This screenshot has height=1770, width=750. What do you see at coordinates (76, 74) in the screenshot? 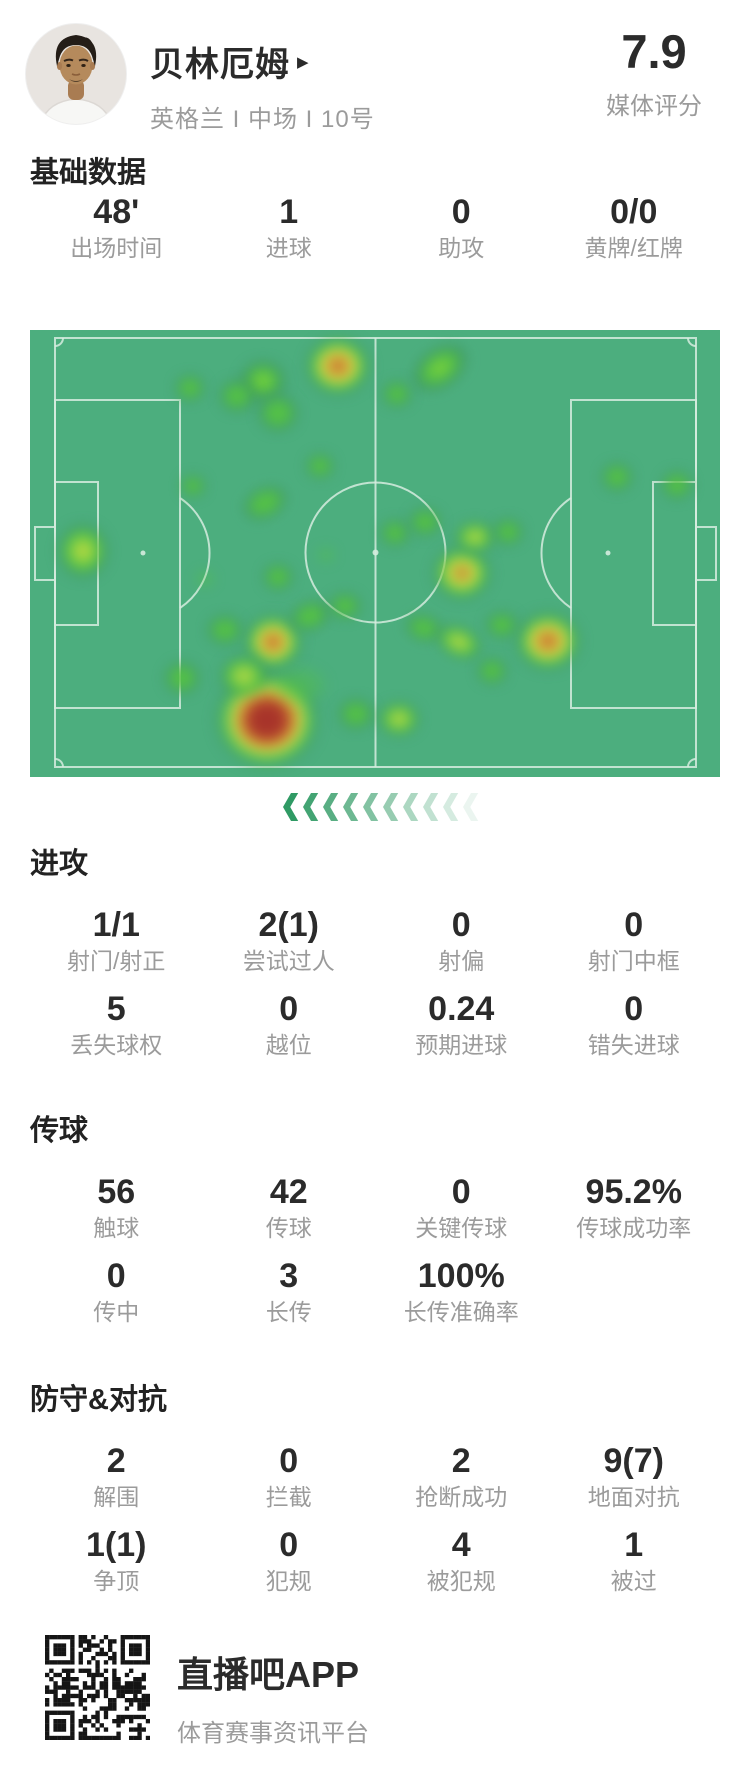
I see `player-photo` at bounding box center [76, 74].